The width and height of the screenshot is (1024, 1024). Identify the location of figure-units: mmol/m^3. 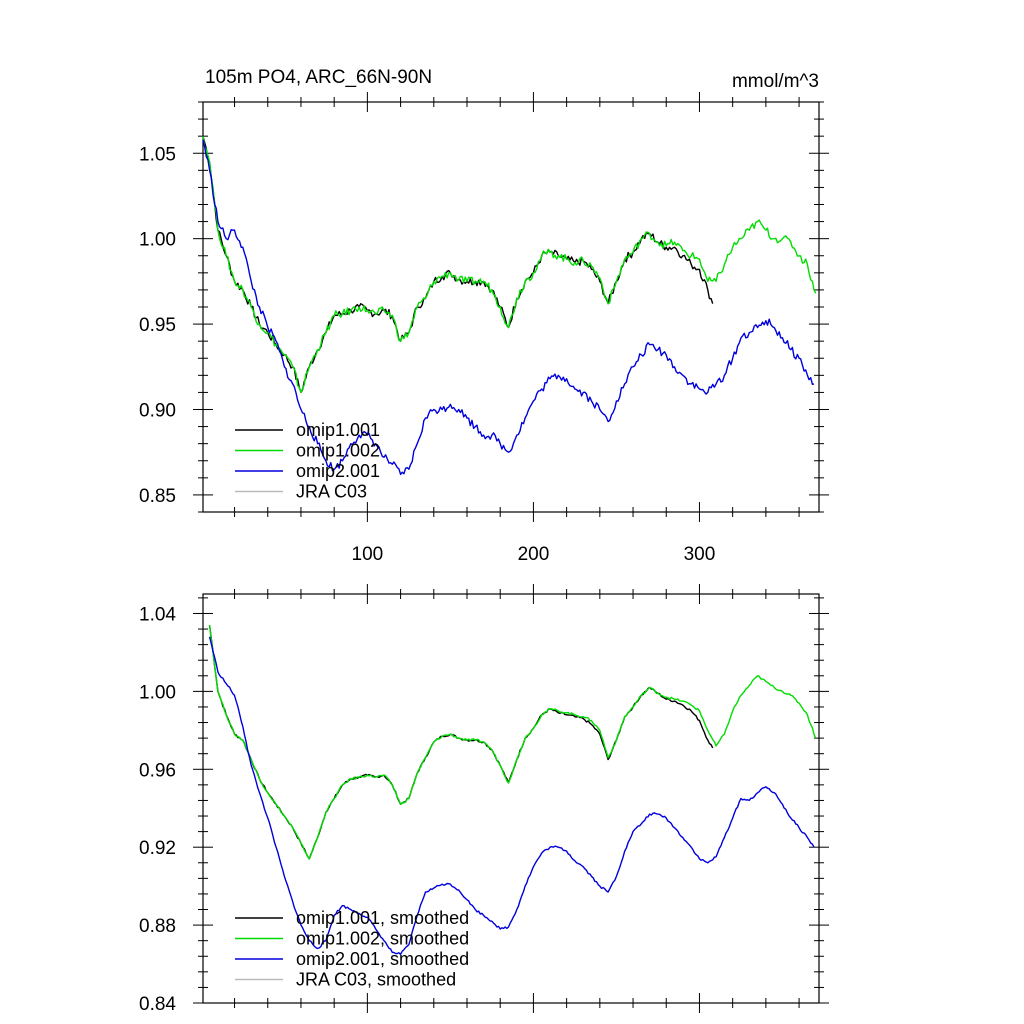
(775, 81).